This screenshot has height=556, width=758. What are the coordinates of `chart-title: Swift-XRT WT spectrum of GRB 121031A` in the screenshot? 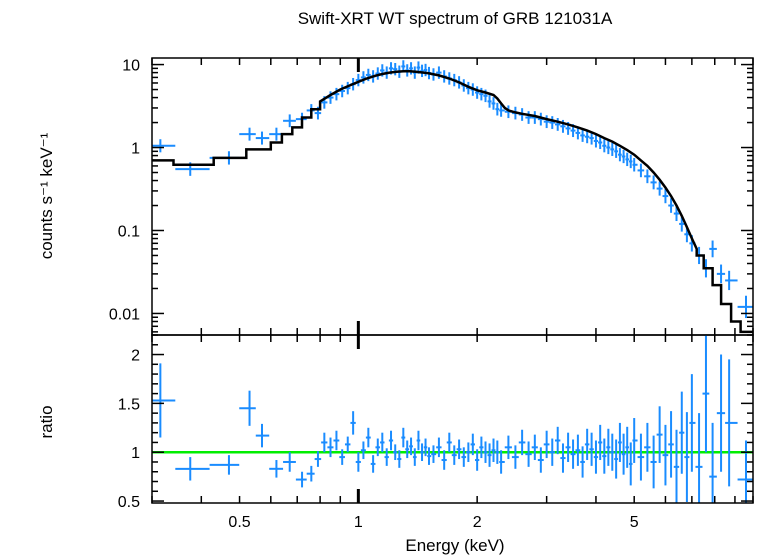 It's located at (455, 18).